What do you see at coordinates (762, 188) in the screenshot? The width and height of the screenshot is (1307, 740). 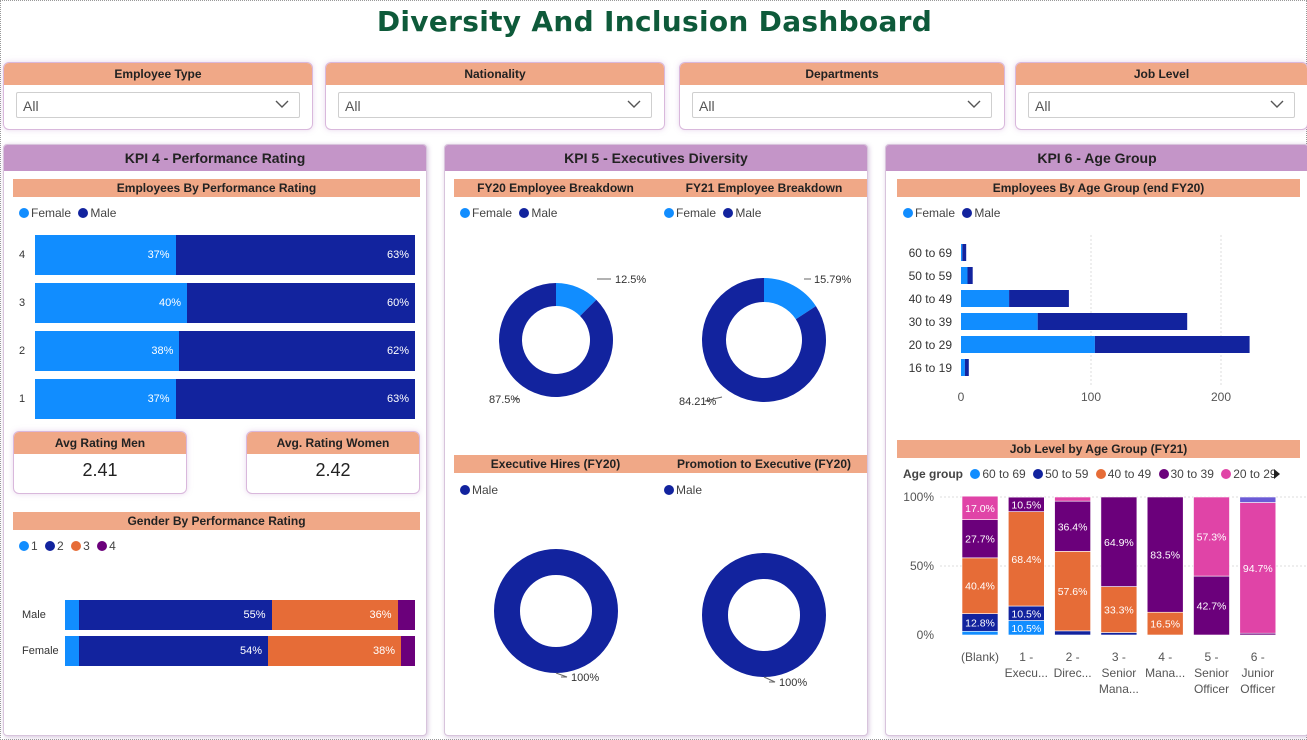 I see `fy21-chart-title: FY21 Employee Breakdown` at bounding box center [762, 188].